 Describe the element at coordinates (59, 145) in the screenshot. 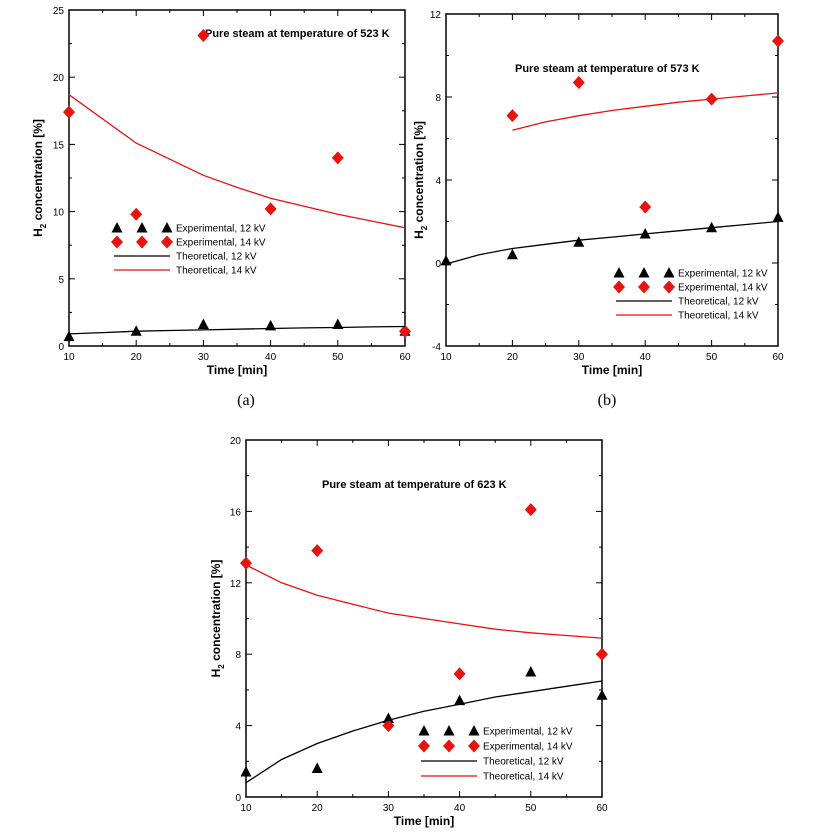

I see `y-tick-label: 15` at that location.